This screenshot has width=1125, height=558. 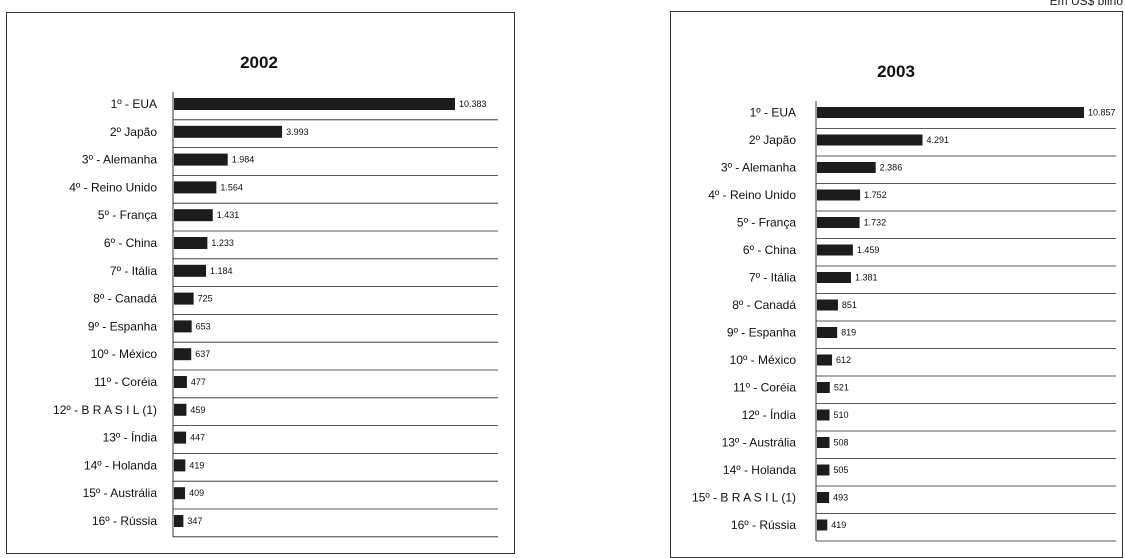 I want to click on value-label: 447, so click(x=197, y=438).